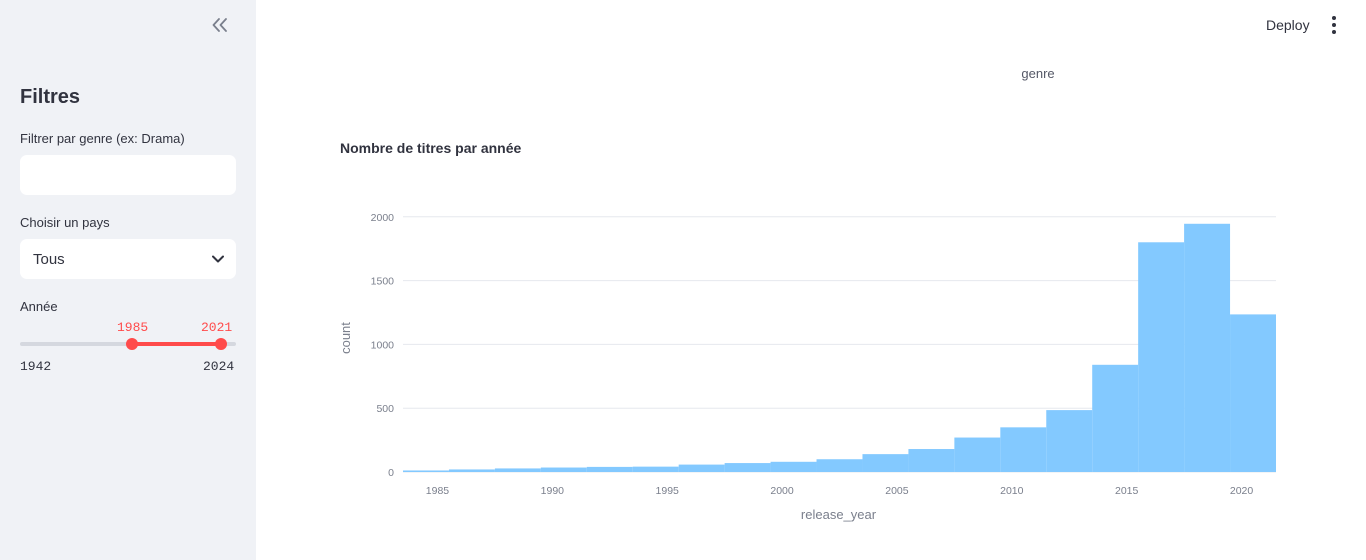  Describe the element at coordinates (219, 366) in the screenshot. I see `year-slider-max: 2024` at that location.